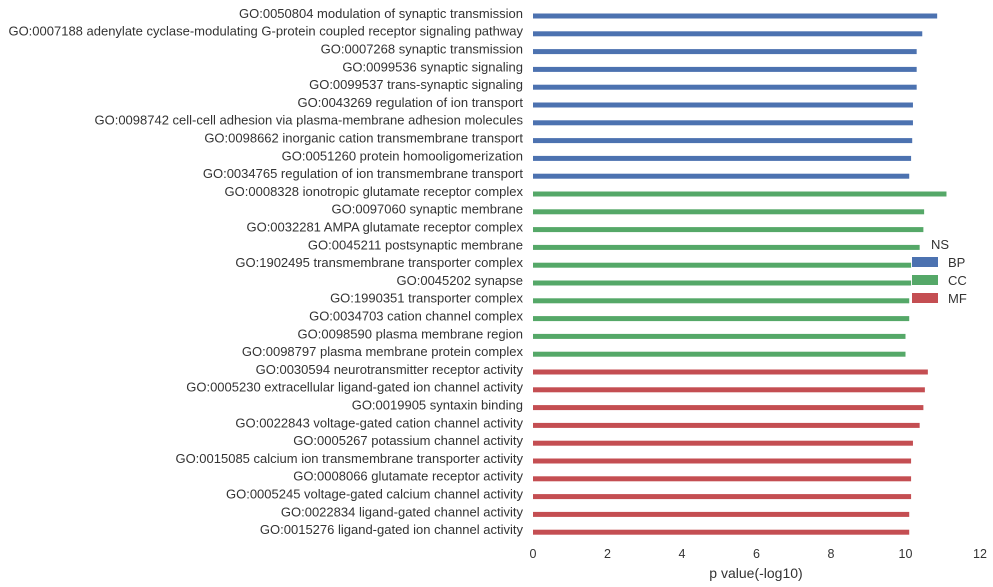 The height and width of the screenshot is (587, 993). Describe the element at coordinates (956, 262) in the screenshot. I see `legend-label: BP` at that location.